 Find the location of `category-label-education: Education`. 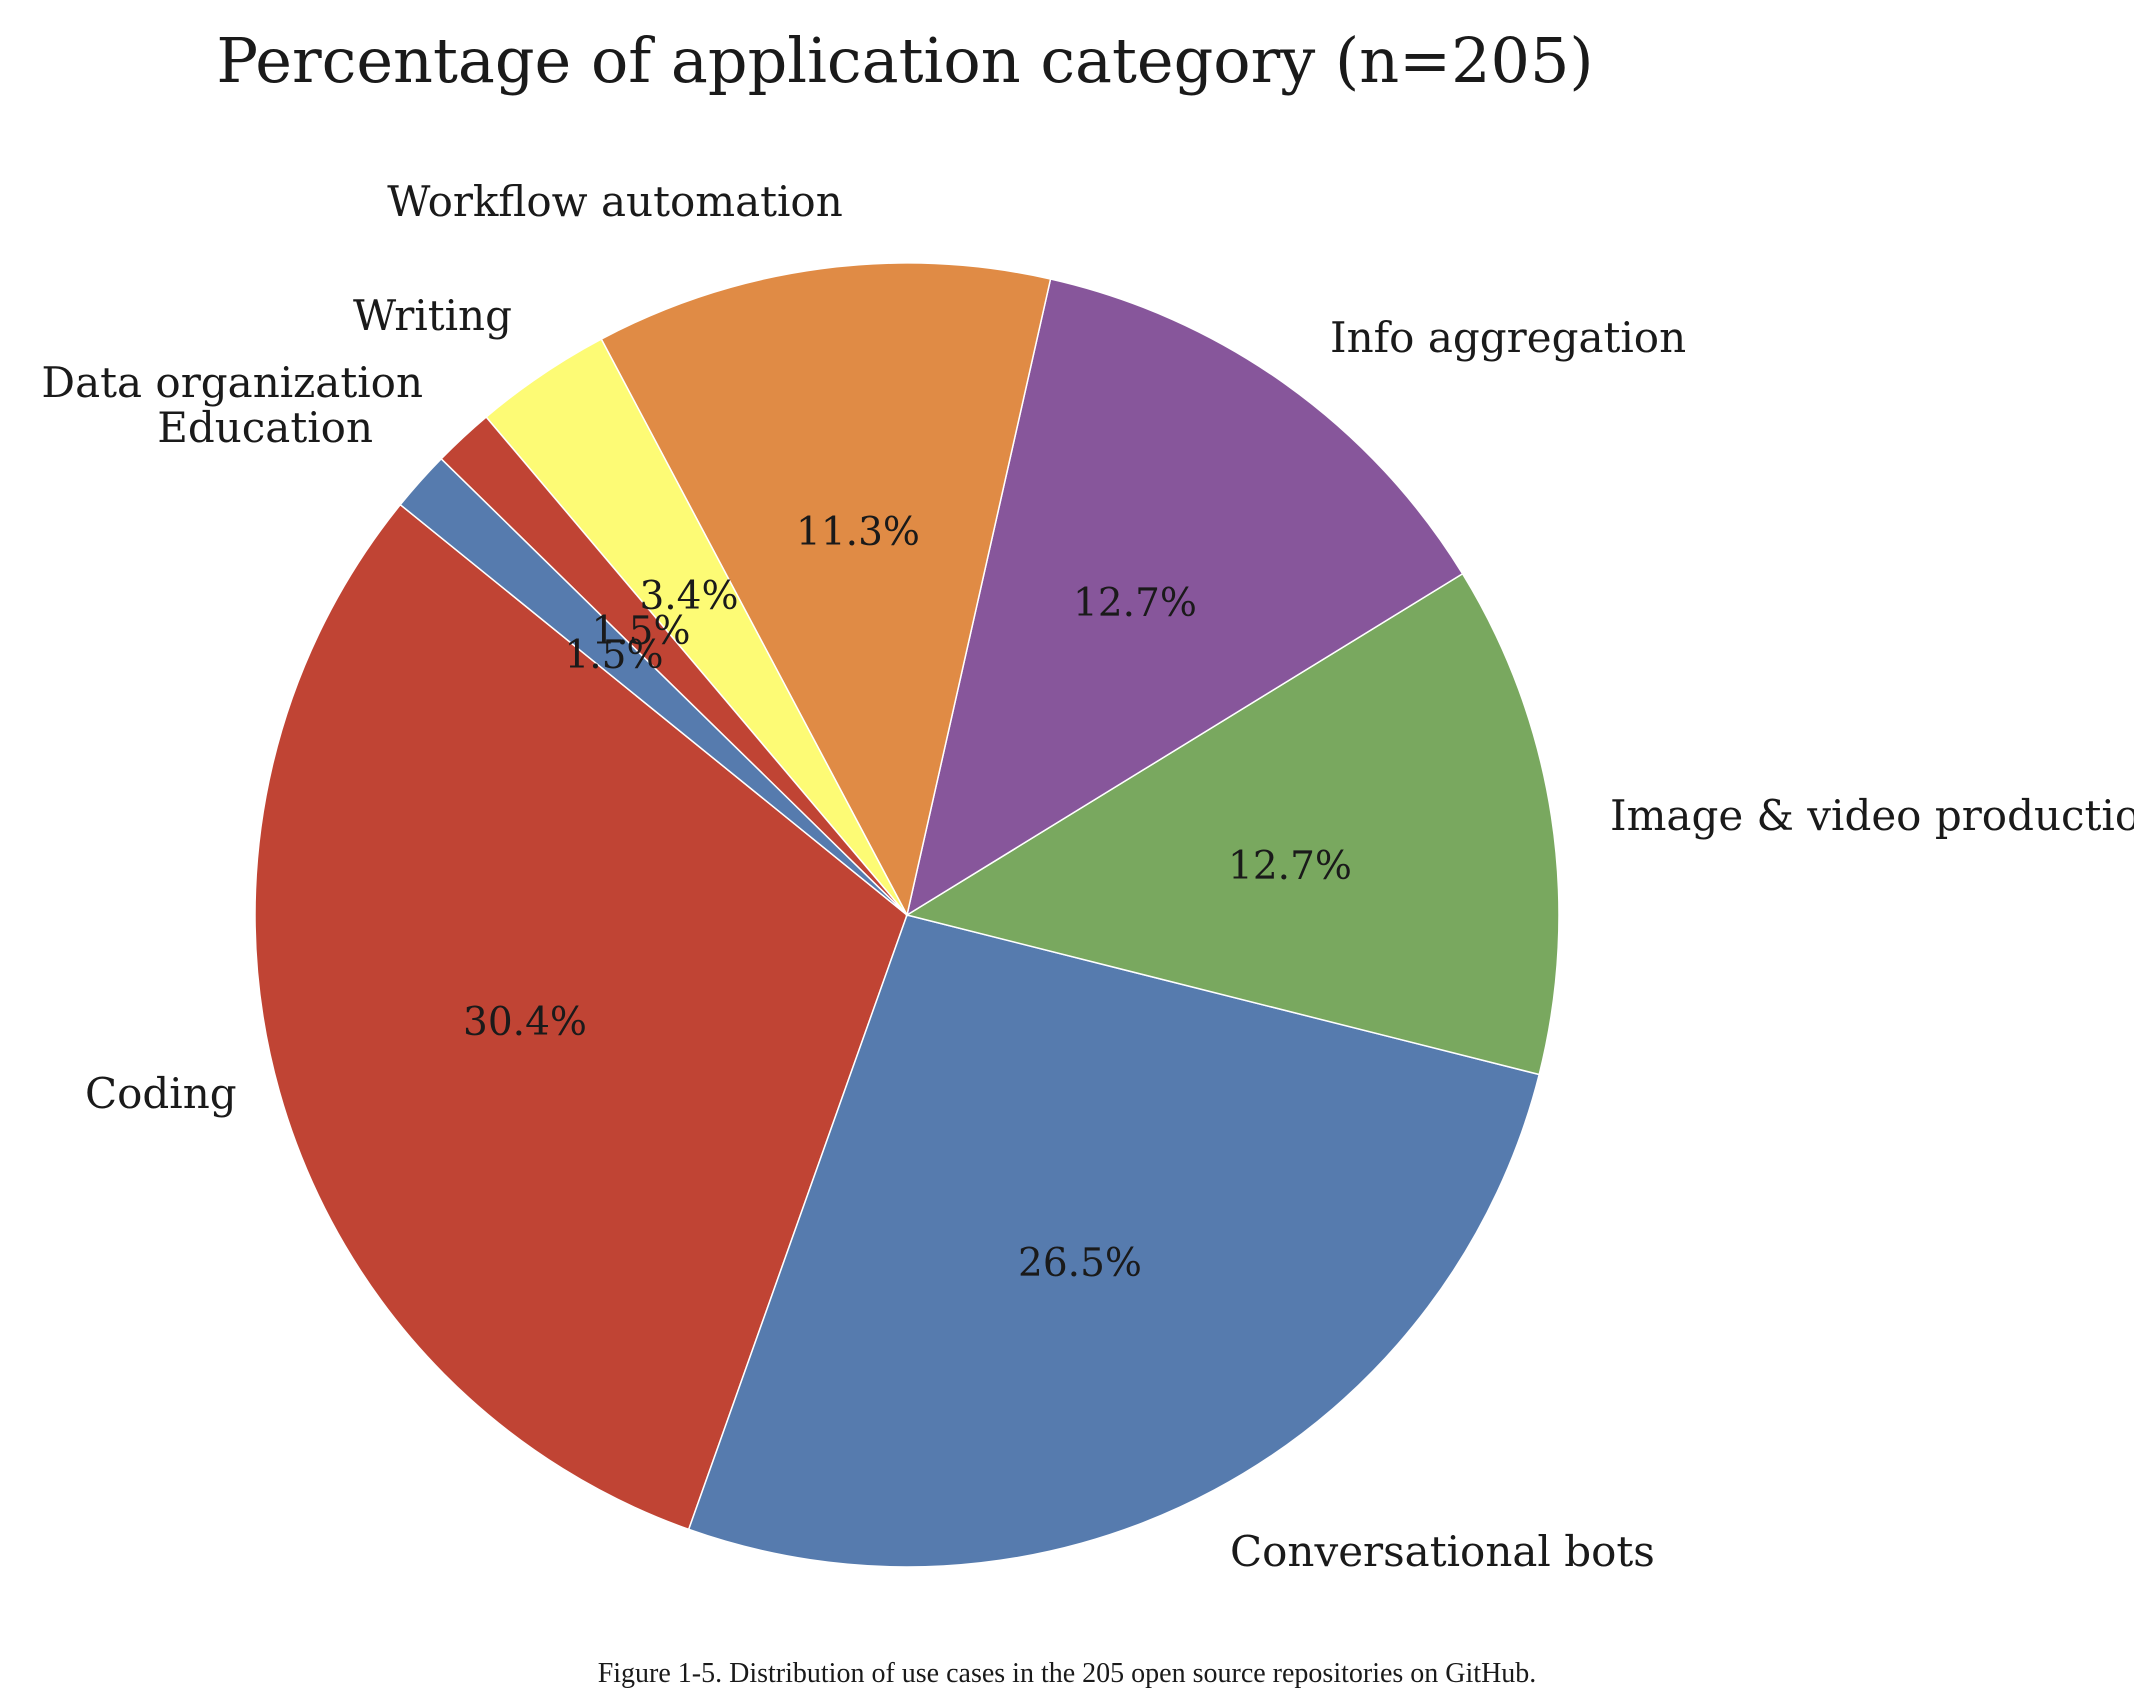

category-label-education: Education is located at coordinates (265, 427).